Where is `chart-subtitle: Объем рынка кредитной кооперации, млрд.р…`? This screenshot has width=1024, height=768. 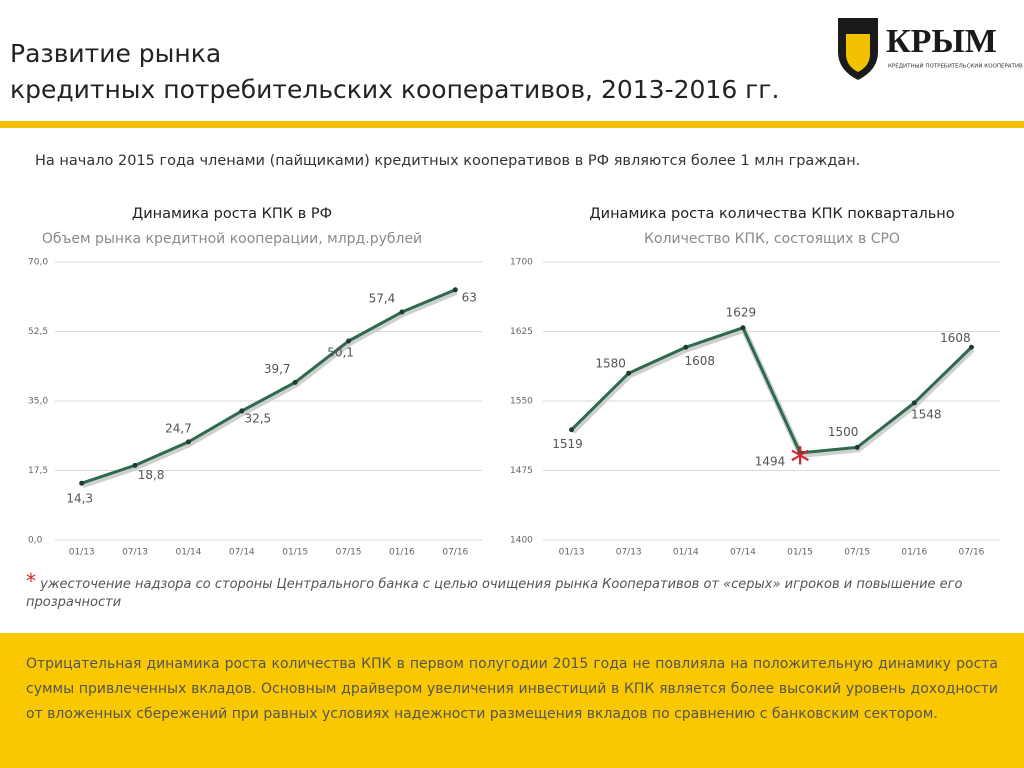
chart-subtitle: Объем рынка кредитной кооперации, млрд.р… is located at coordinates (232, 239).